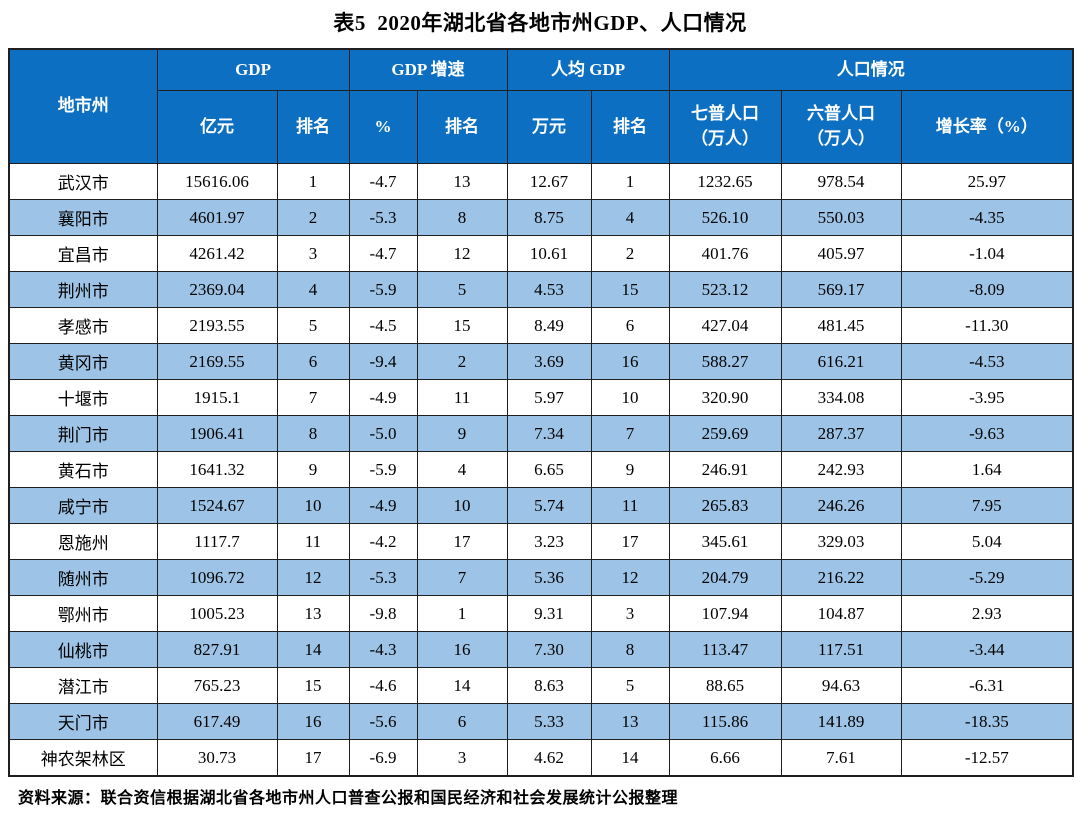 The image size is (1080, 827). I want to click on cell-pop_growth_pct: -18.35, so click(987, 721).